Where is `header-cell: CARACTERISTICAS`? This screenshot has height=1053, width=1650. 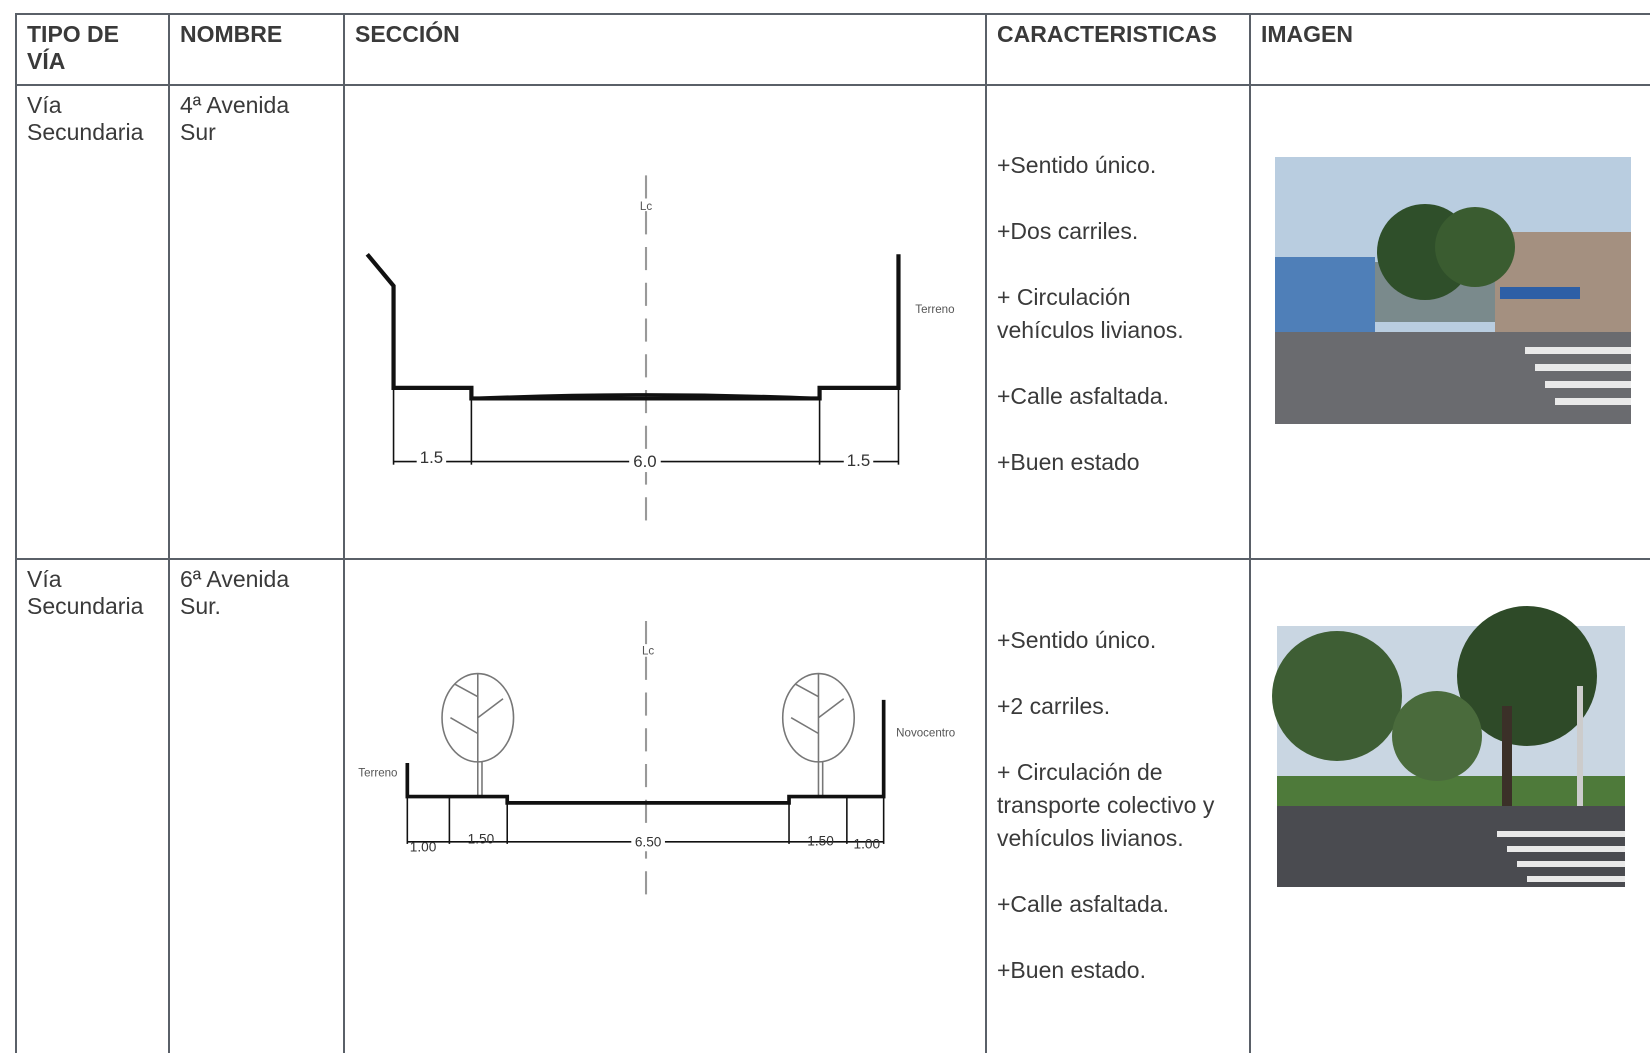 header-cell: CARACTERISTICAS is located at coordinates (1118, 49).